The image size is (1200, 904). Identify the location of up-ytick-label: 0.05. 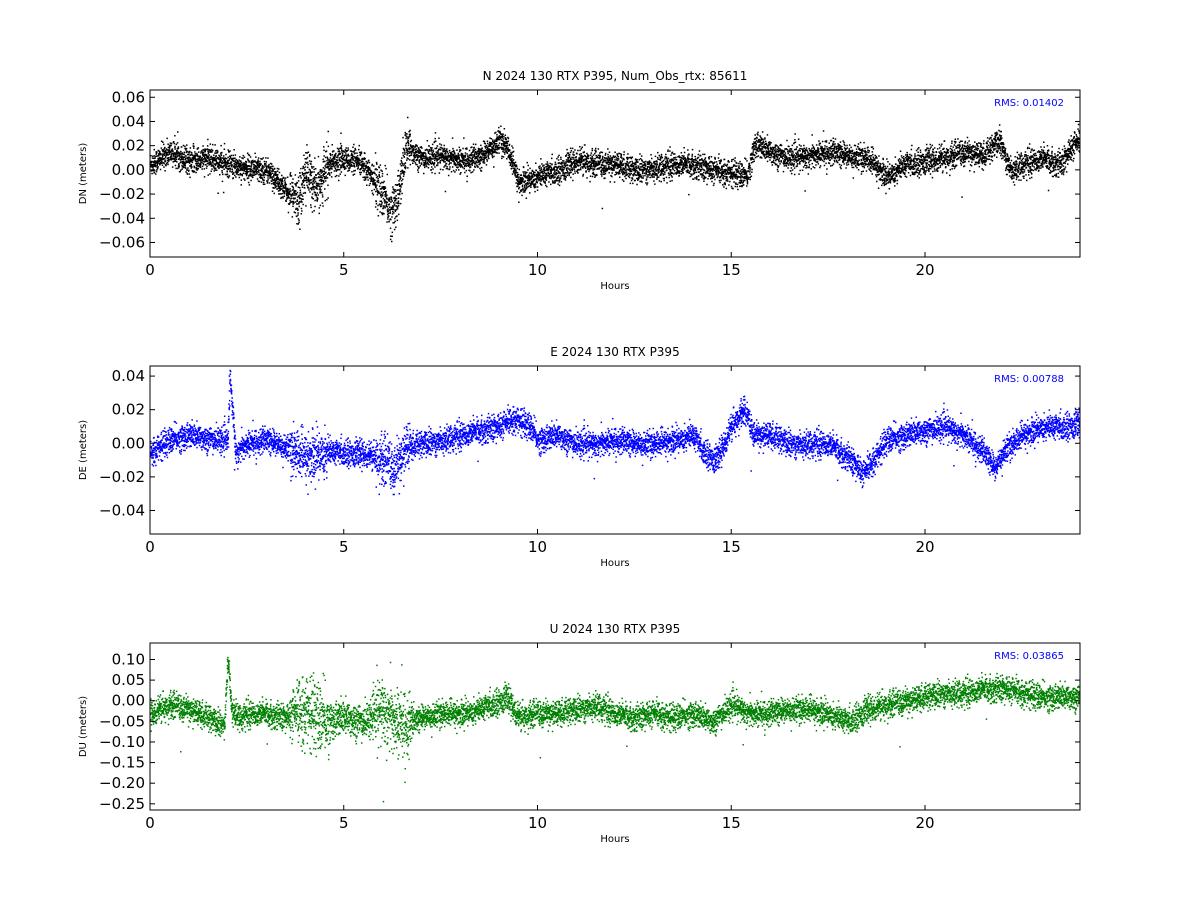
(128, 680).